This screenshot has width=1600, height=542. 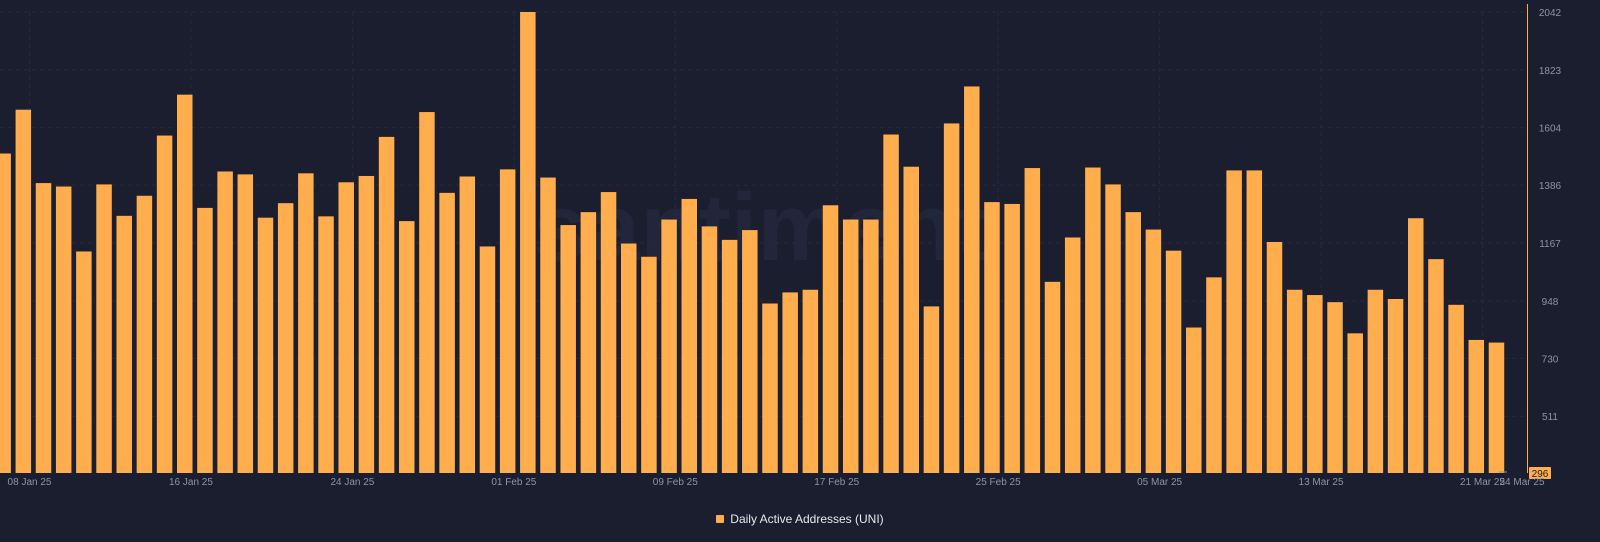 I want to click on x-tick-label: 25 Feb 25, so click(x=998, y=482).